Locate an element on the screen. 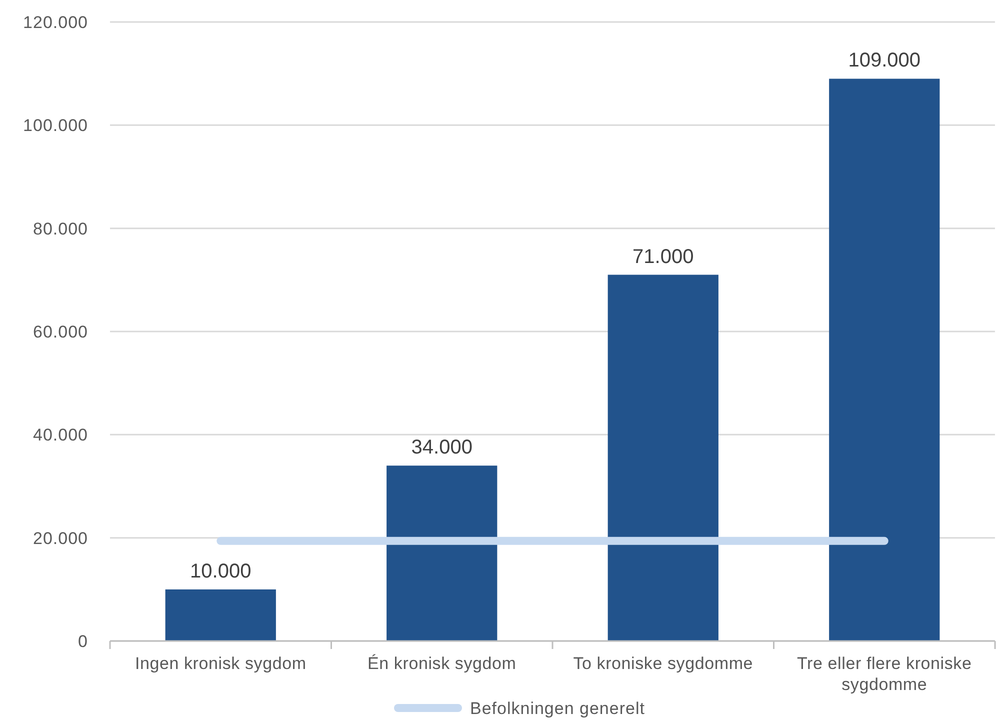  x-tick-label: Tre eller flere kroniske sygdomme is located at coordinates (884, 674).